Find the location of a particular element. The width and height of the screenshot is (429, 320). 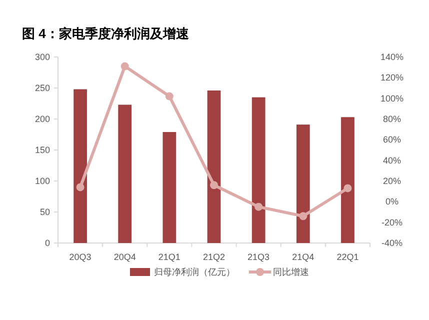

y2-tick-label: 20% is located at coordinates (392, 181).